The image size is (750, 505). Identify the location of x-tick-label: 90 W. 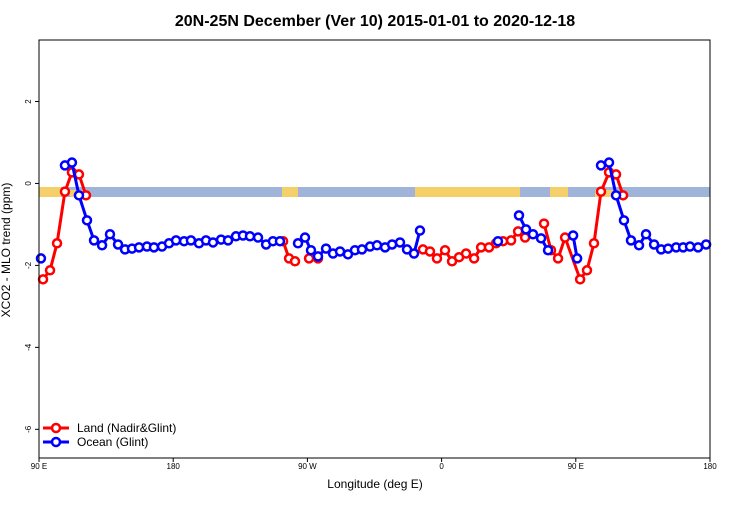
(307, 466).